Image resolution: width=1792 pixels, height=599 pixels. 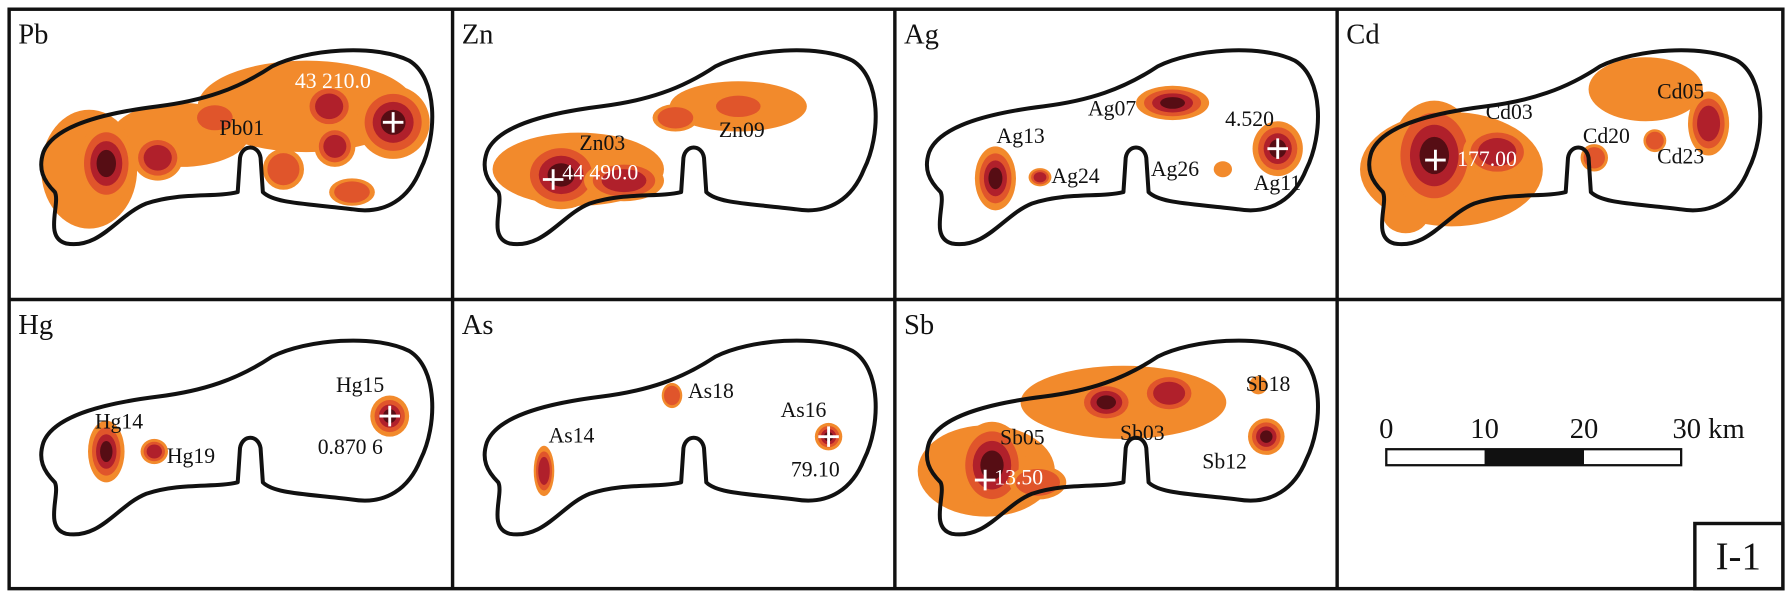 I want to click on max-value: 0.870 6, so click(x=350, y=447).